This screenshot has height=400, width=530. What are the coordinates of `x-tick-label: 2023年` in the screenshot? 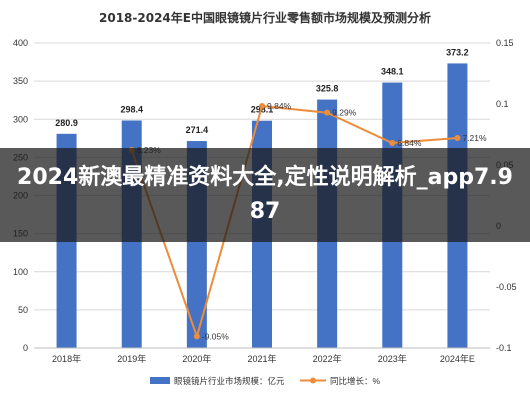 It's located at (392, 358).